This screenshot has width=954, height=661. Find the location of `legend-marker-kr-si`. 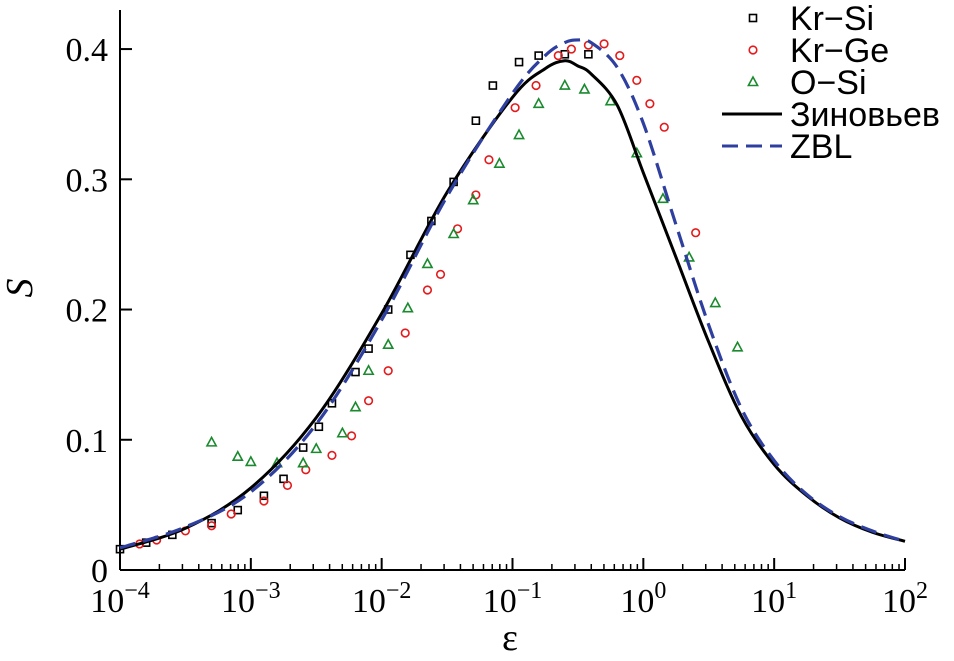

legend-marker-kr-si is located at coordinates (753, 18).